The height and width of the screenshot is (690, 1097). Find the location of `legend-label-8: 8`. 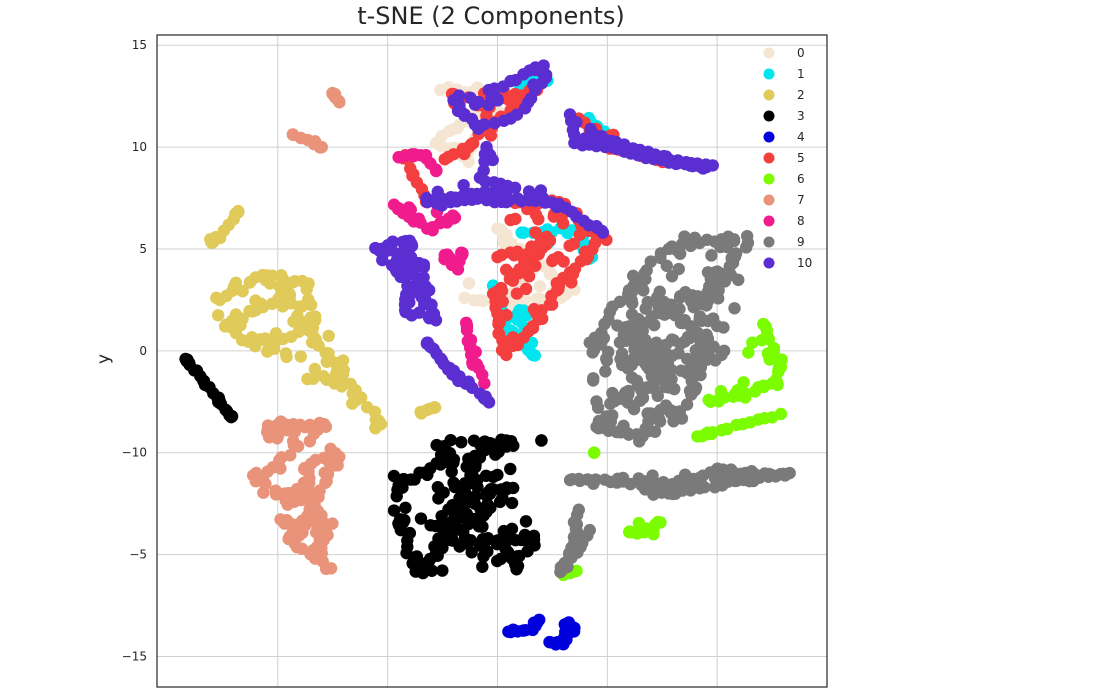

legend-label-8: 8 is located at coordinates (801, 221).